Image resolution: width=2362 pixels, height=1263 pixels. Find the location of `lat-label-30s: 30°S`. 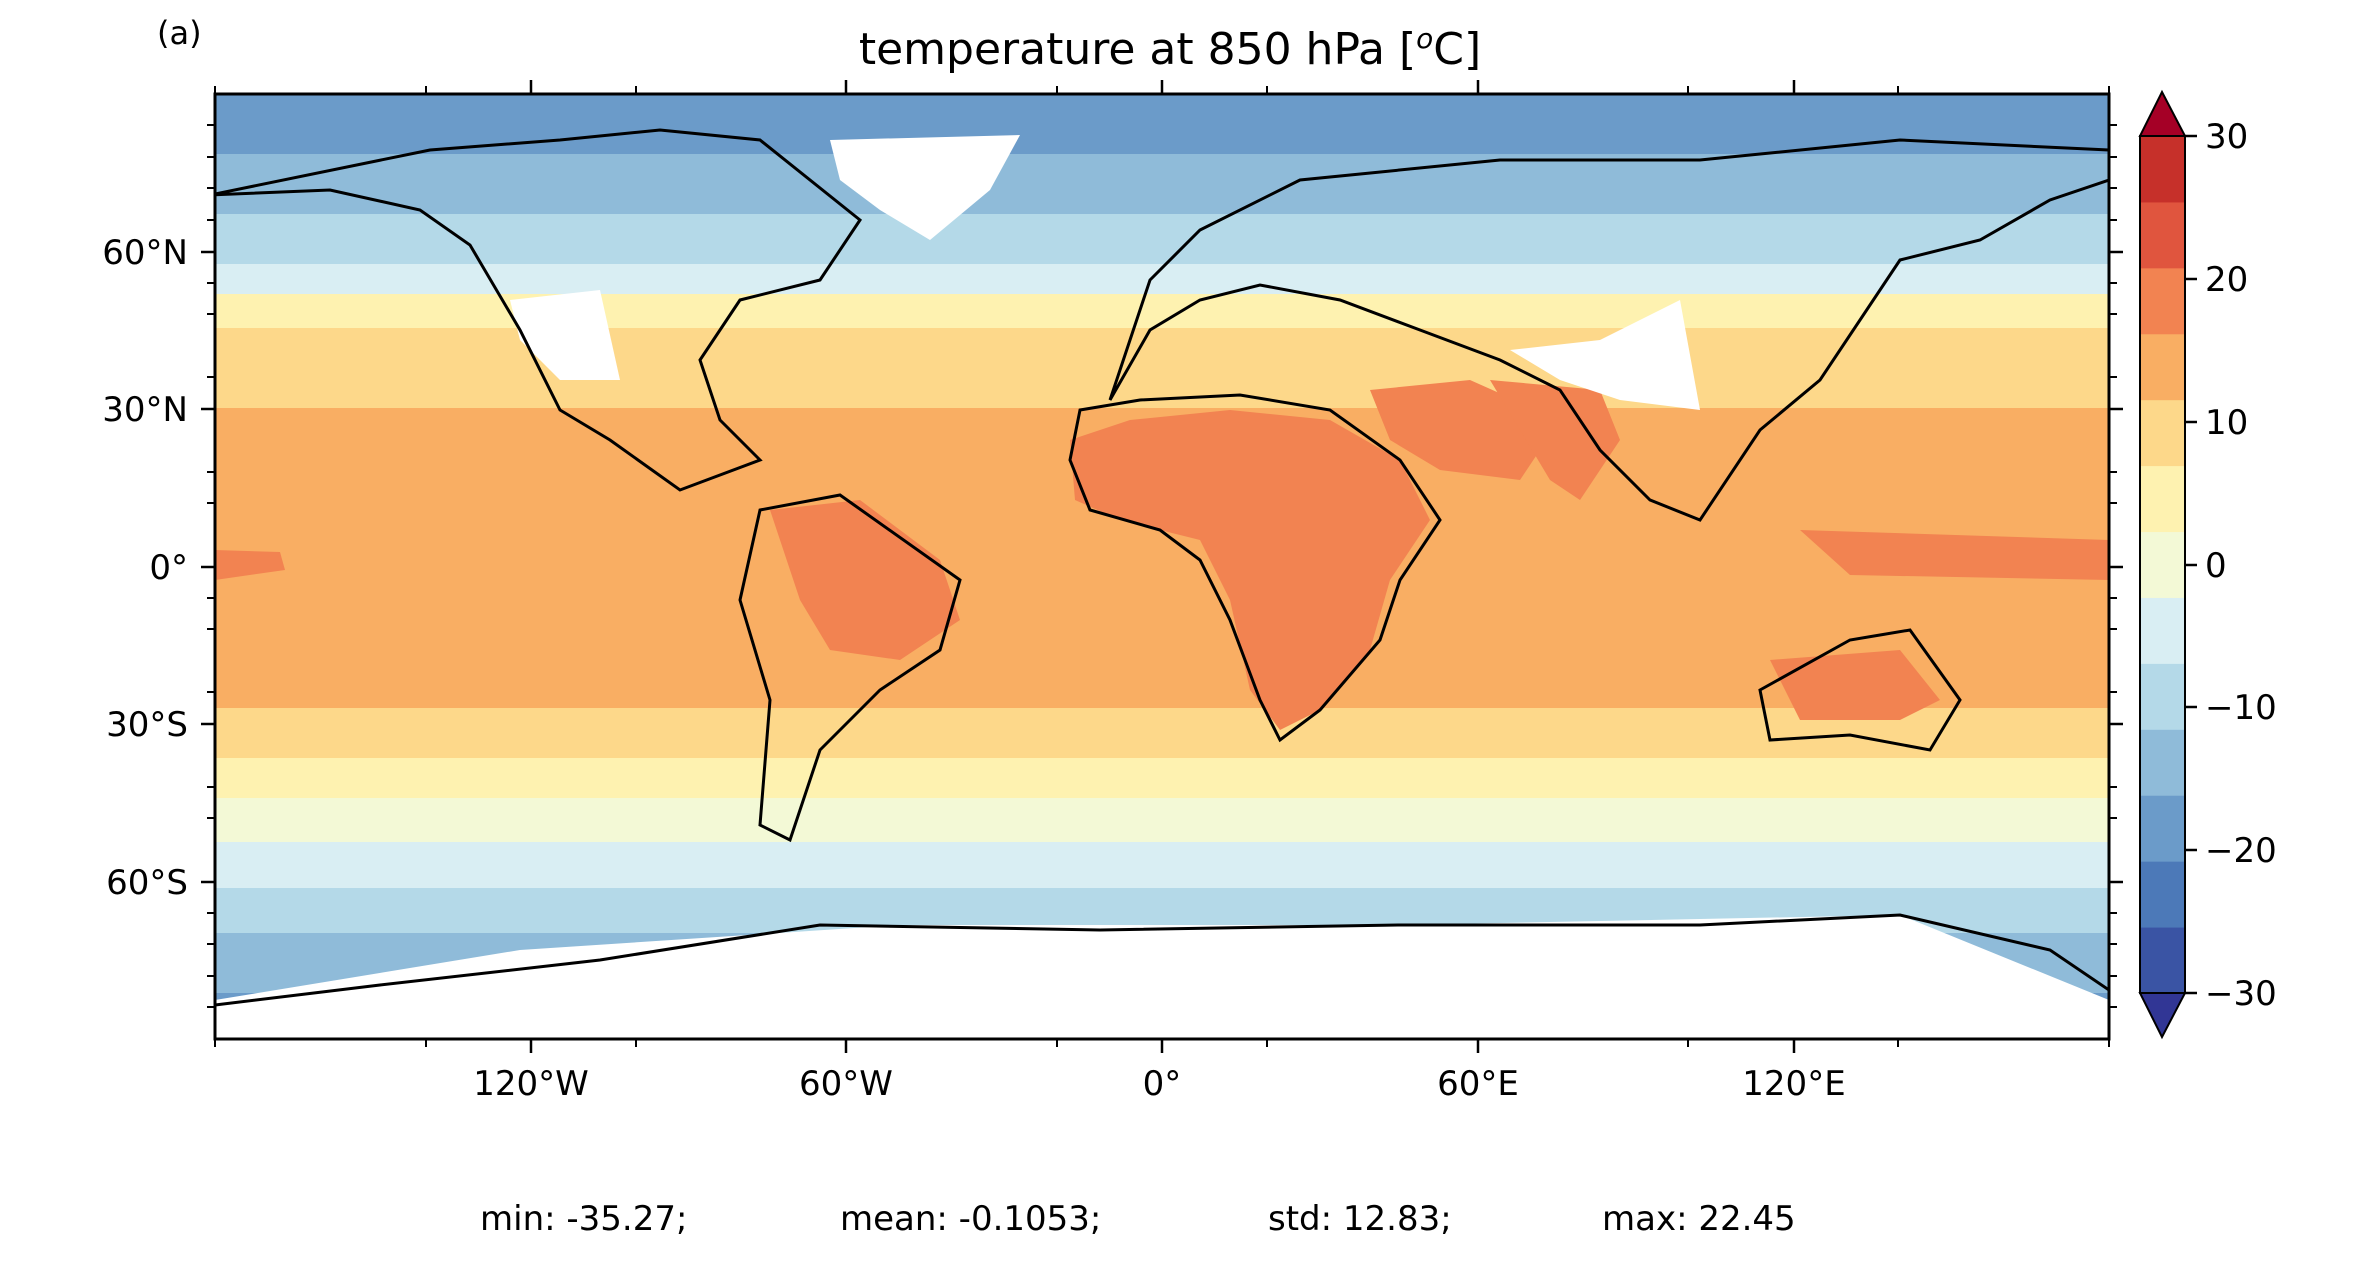

lat-label-30s: 30°S is located at coordinates (147, 725).